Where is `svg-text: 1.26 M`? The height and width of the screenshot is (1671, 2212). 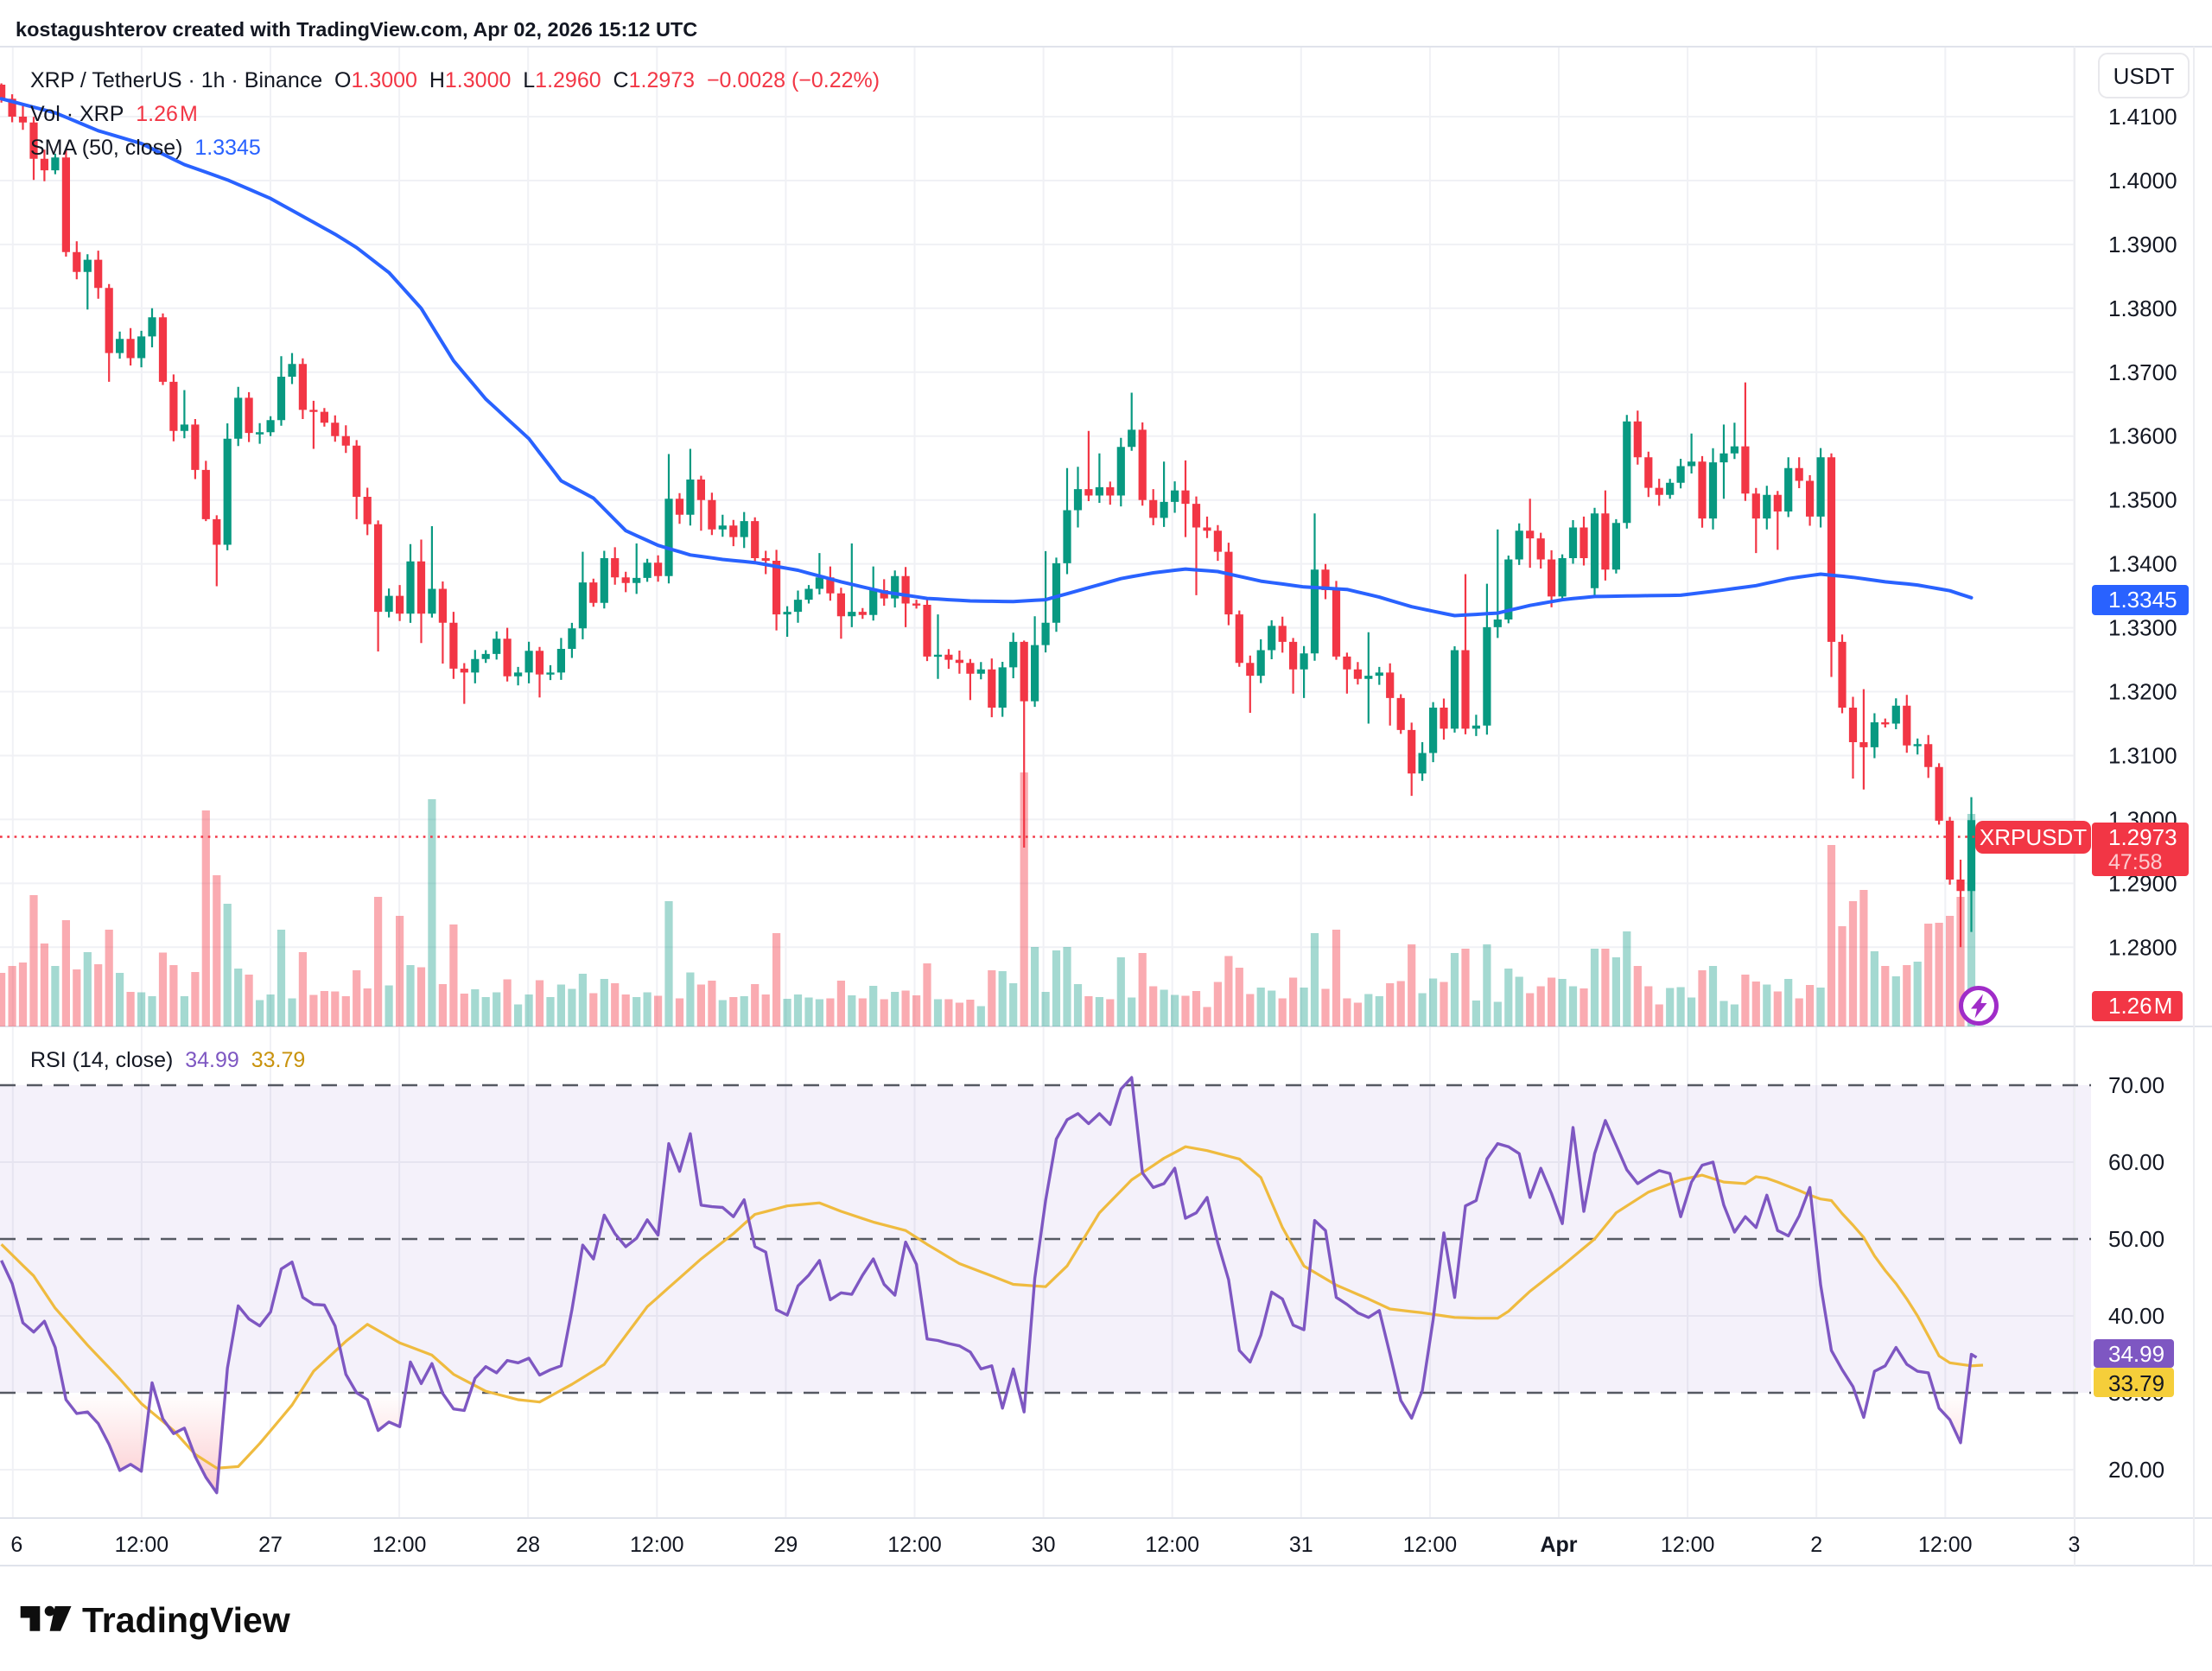
svg-text: 1.26 M is located at coordinates (2140, 1006).